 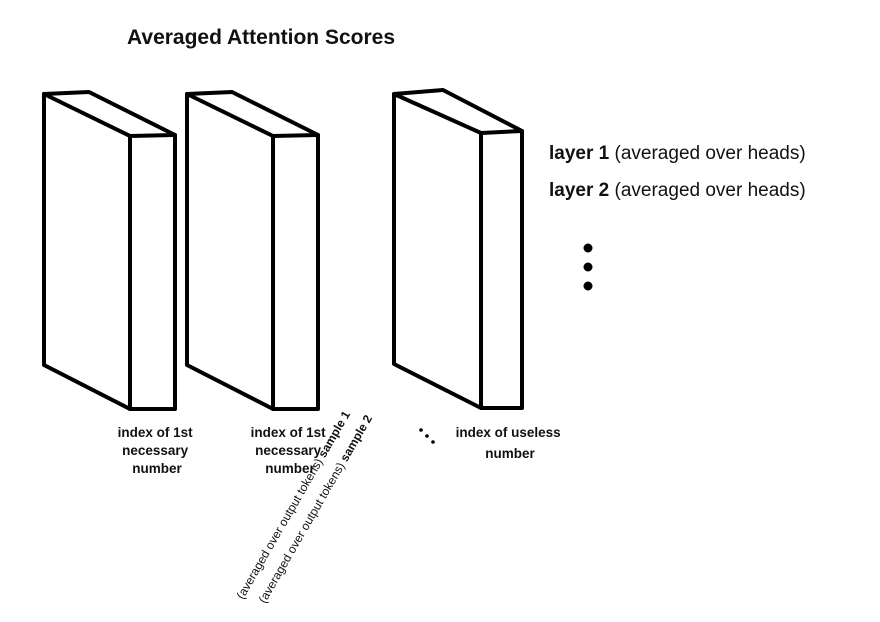 What do you see at coordinates (290, 468) in the screenshot?
I see `block-label-2-line-3: number` at bounding box center [290, 468].